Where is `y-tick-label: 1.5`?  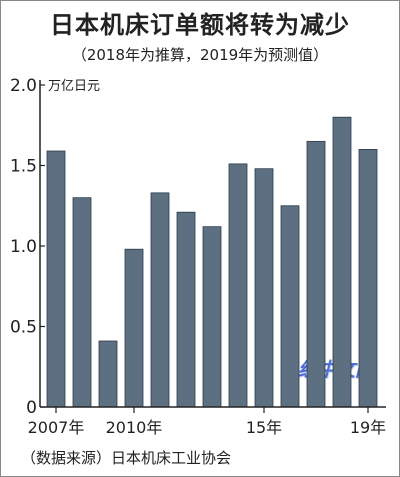 y-tick-label: 1.5 is located at coordinates (23, 167).